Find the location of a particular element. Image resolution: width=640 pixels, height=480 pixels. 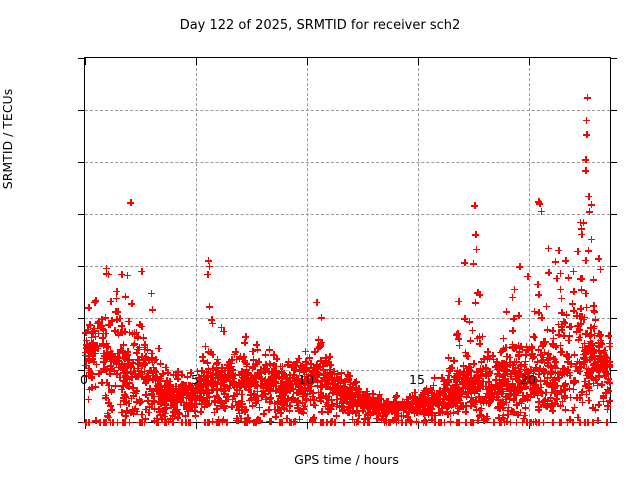

y-tick is located at coordinates (81, 318).